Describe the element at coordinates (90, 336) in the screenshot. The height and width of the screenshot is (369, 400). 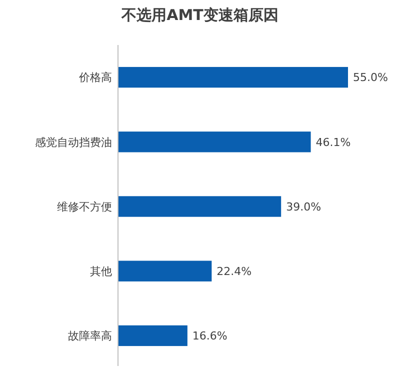
I see `y-tick-label: 故障率高` at that location.